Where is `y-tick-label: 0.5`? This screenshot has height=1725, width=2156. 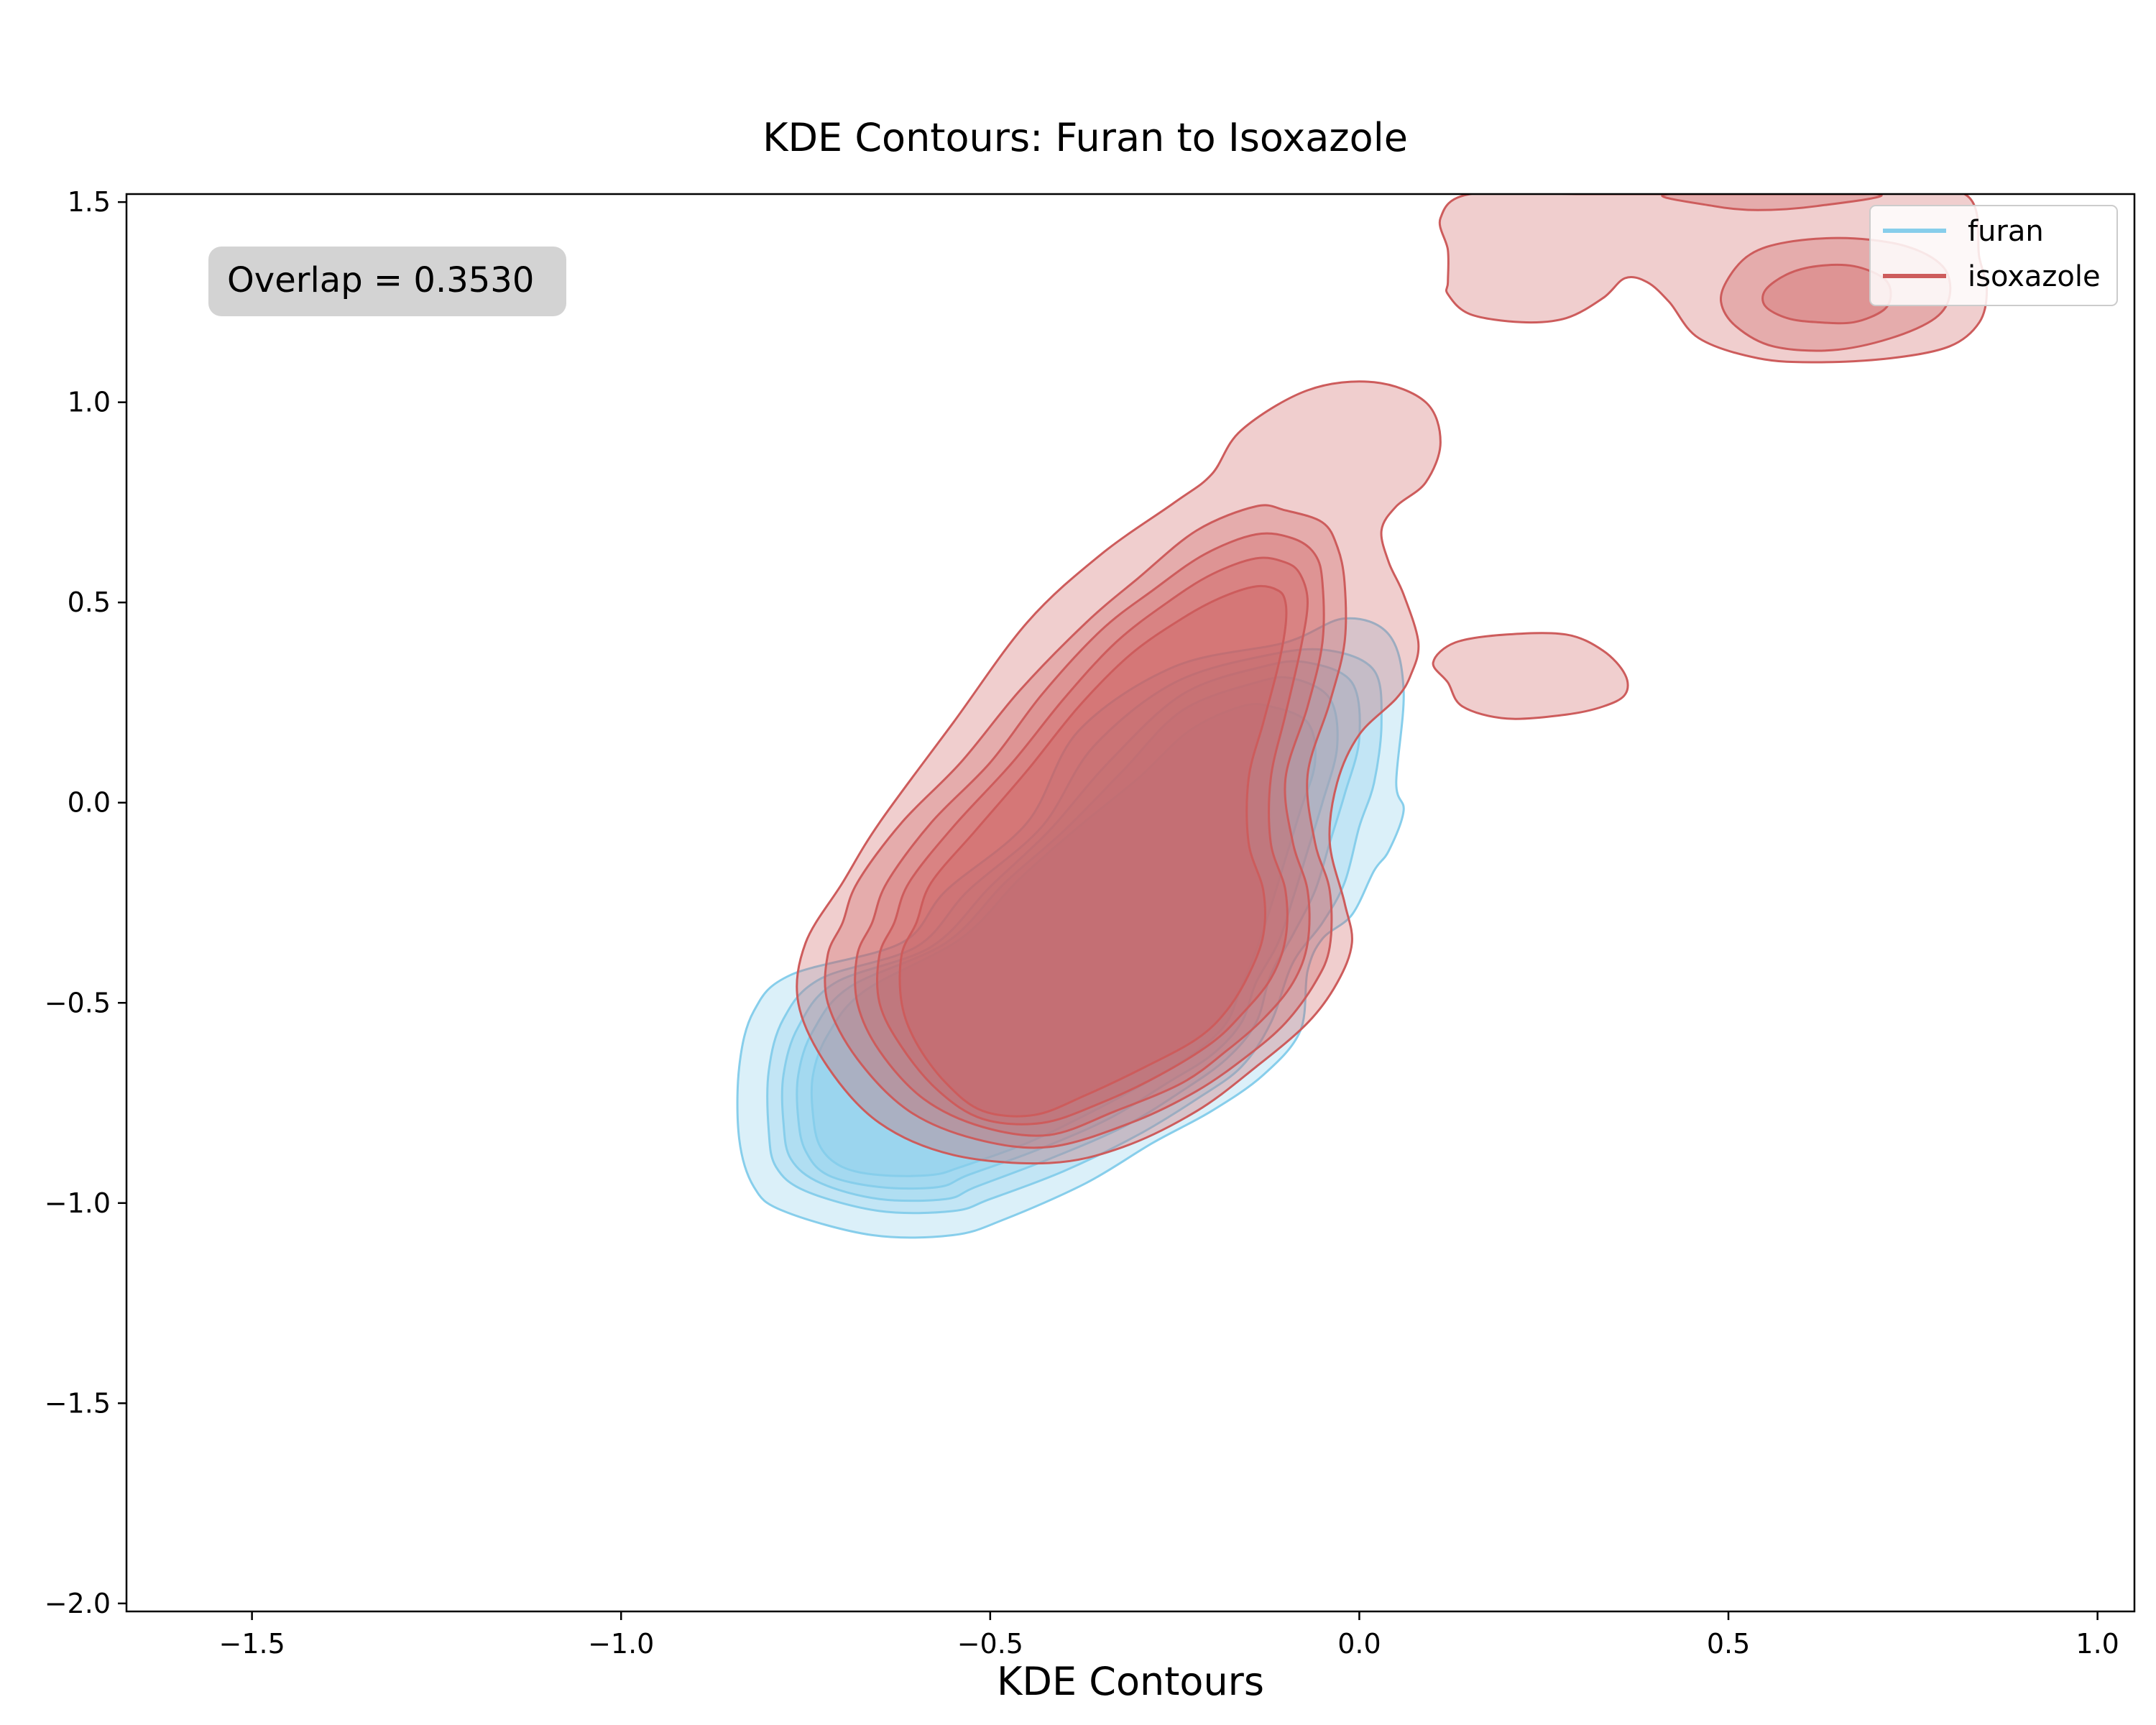 y-tick-label: 0.5 is located at coordinates (90, 602).